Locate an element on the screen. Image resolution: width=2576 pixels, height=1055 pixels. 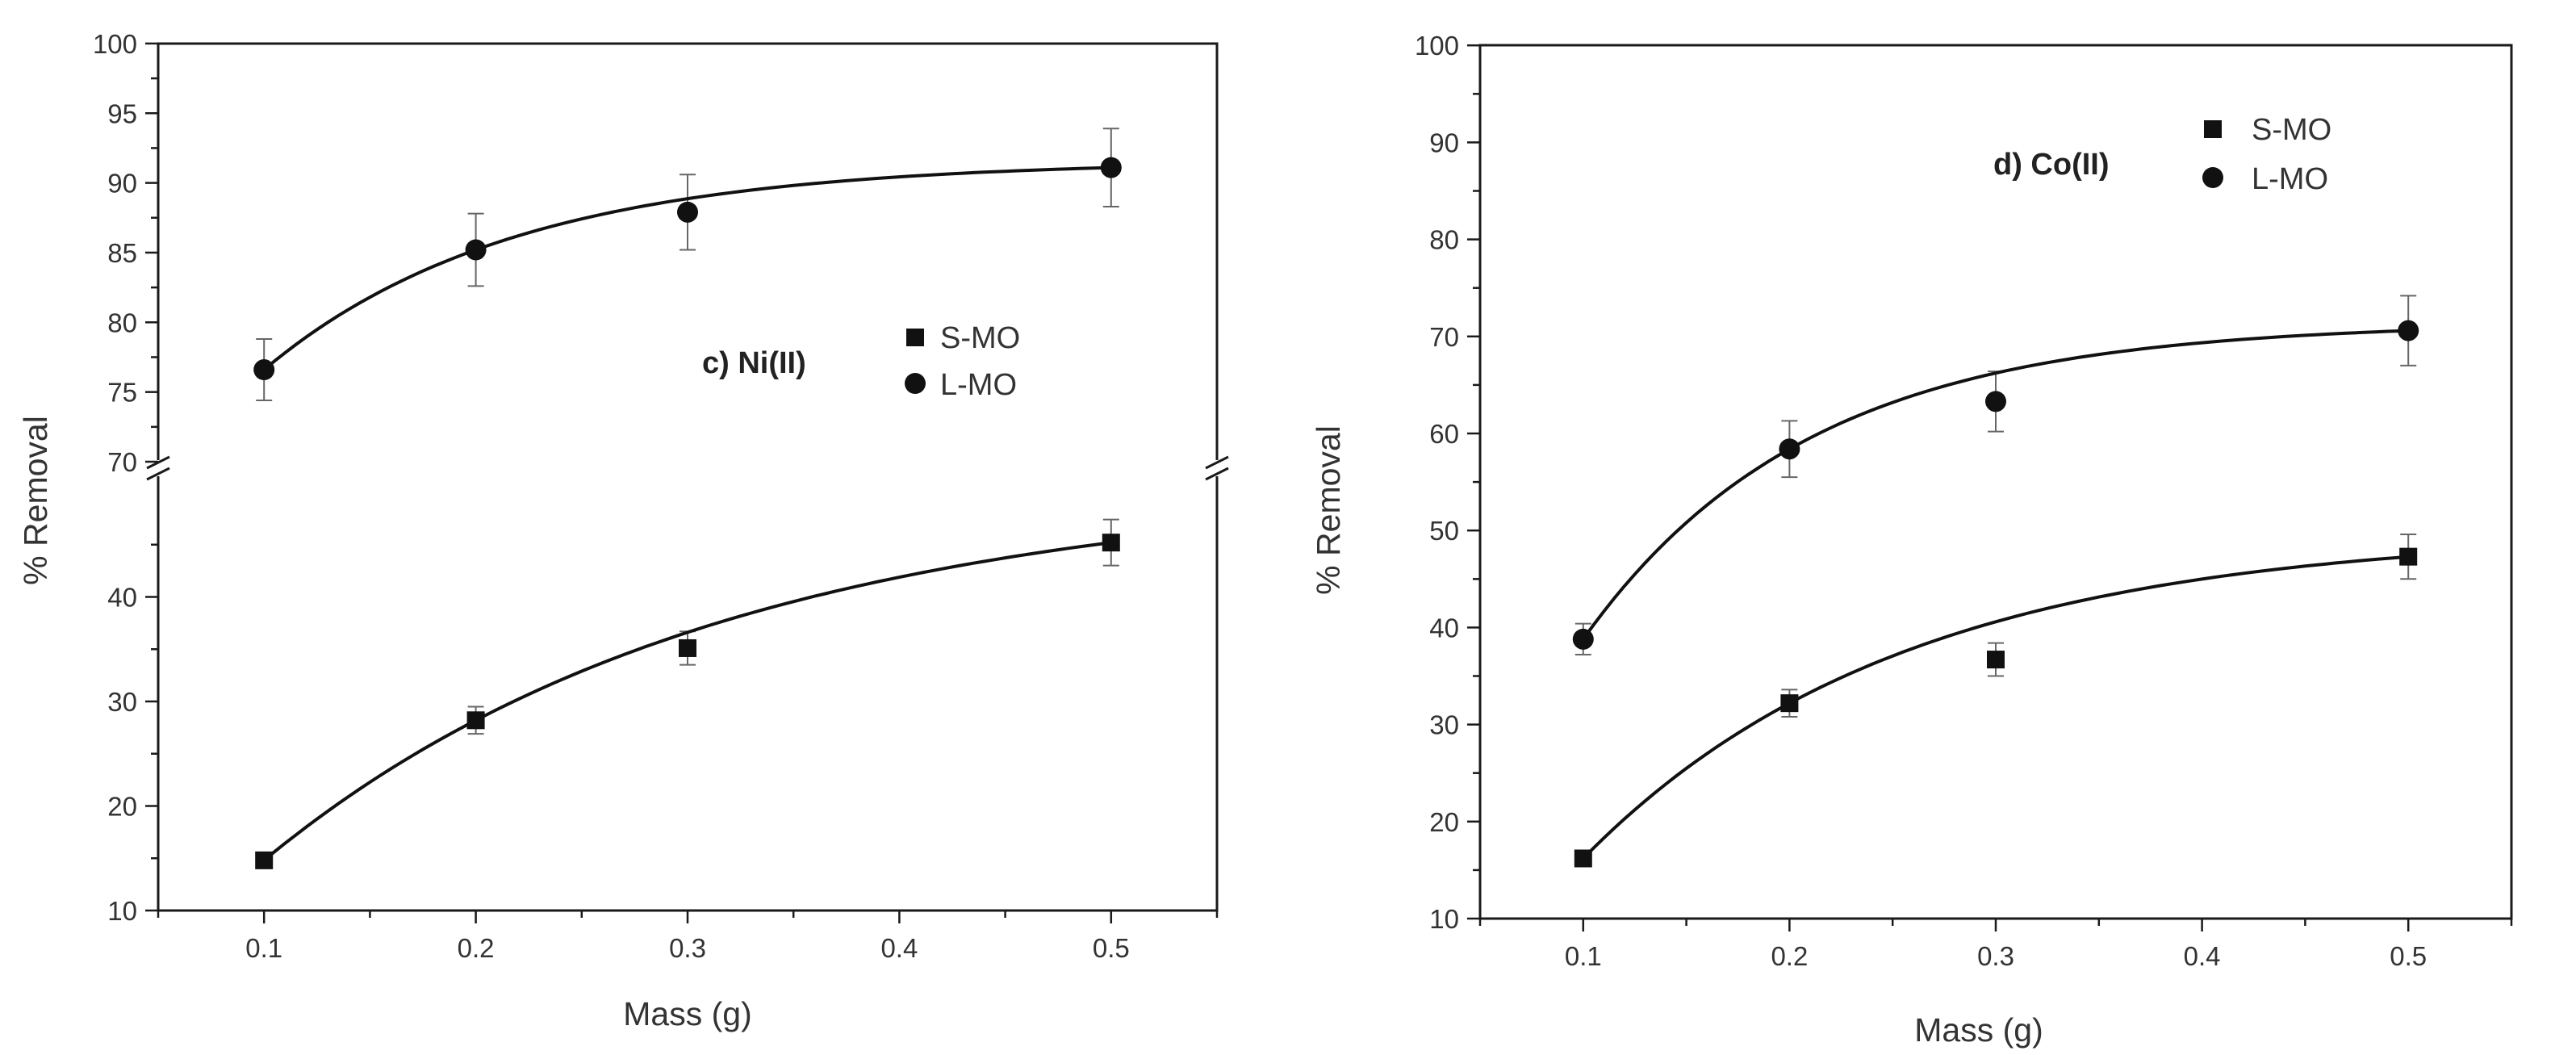
panel-d-x-tick-label: 0.5 is located at coordinates (2408, 956).